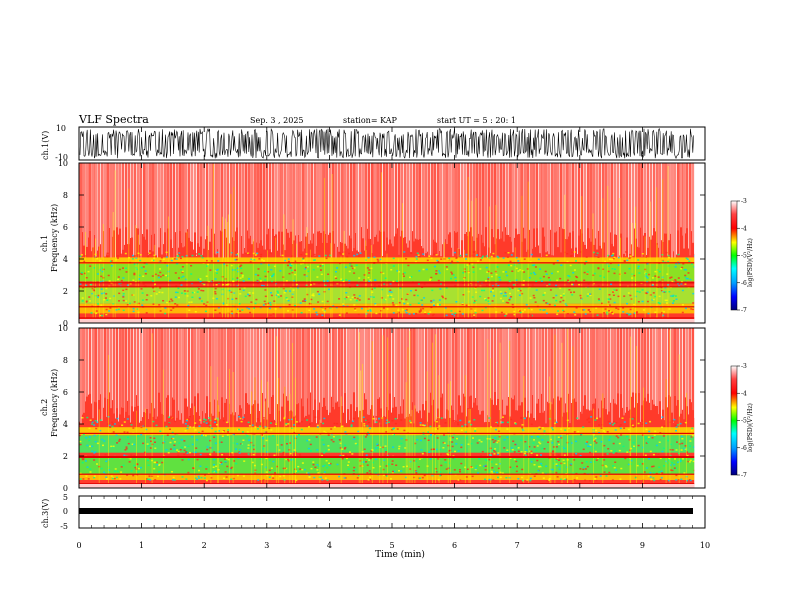 Image resolution: width=792 pixels, height=612 pixels. I want to click on time-tick-label: 1, so click(141, 545).